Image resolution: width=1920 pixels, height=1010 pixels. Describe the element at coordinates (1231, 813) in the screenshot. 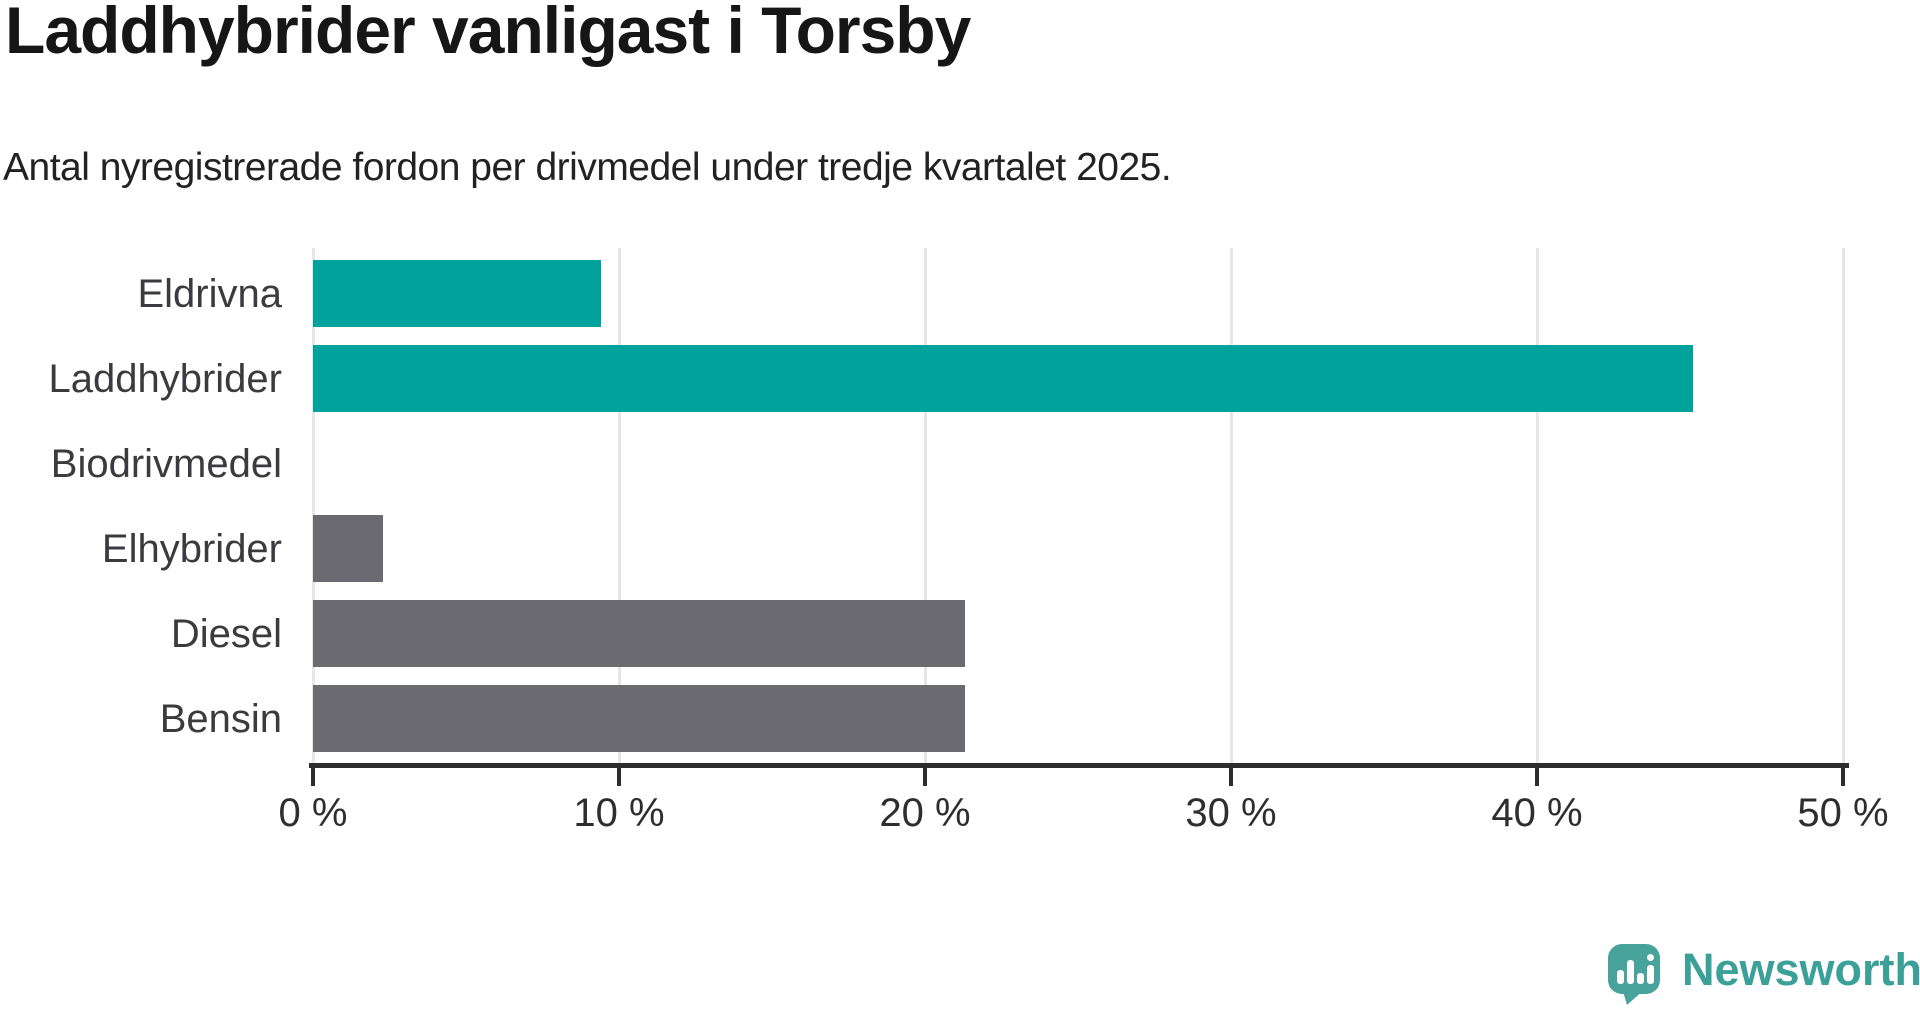

I see `x-tick-label: 30 %` at that location.